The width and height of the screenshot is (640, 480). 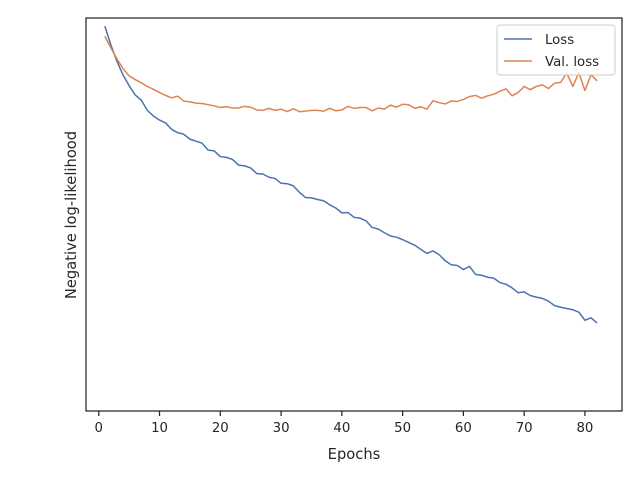 What do you see at coordinates (572, 62) in the screenshot?
I see `legend-label-val-loss: Val. loss` at bounding box center [572, 62].